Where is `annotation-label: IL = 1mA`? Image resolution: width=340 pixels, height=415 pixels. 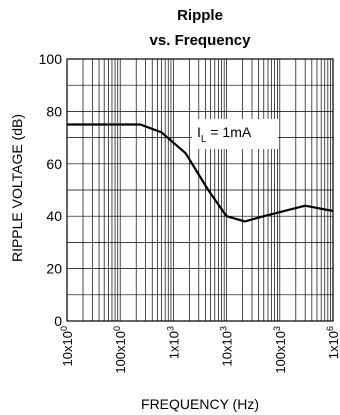 annotation-label: IL = 1mA is located at coordinates (224, 134).